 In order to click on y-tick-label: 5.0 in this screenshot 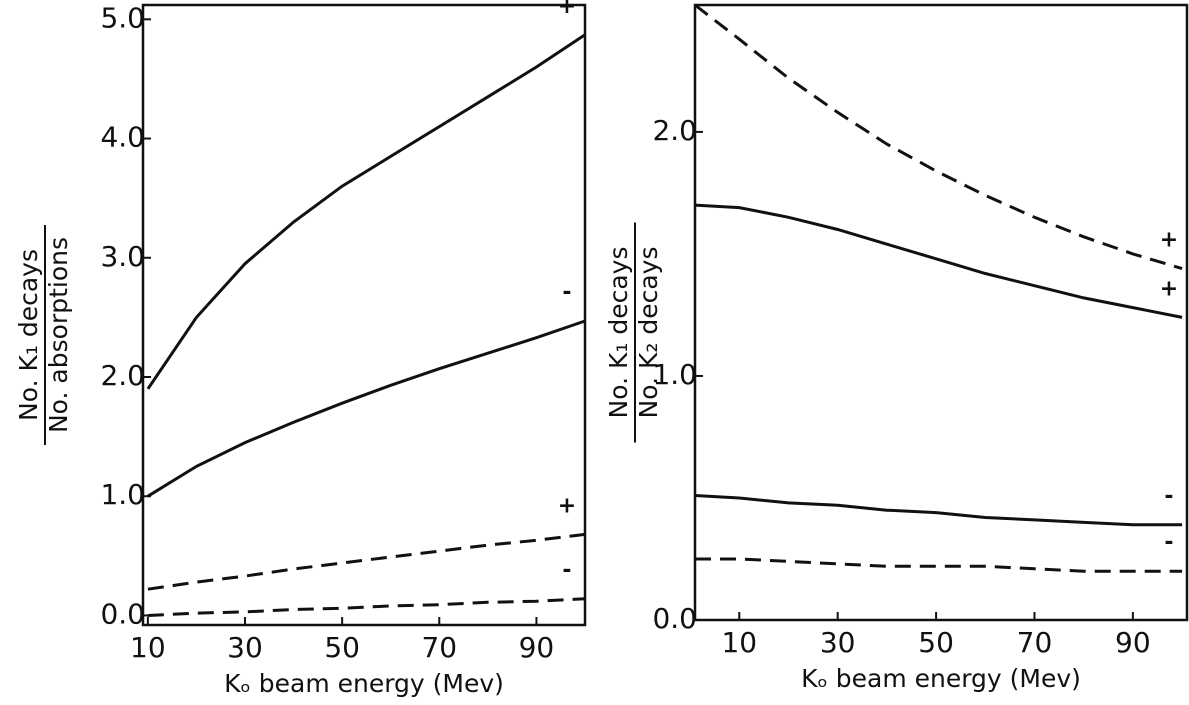, I will do `click(122, 17)`.